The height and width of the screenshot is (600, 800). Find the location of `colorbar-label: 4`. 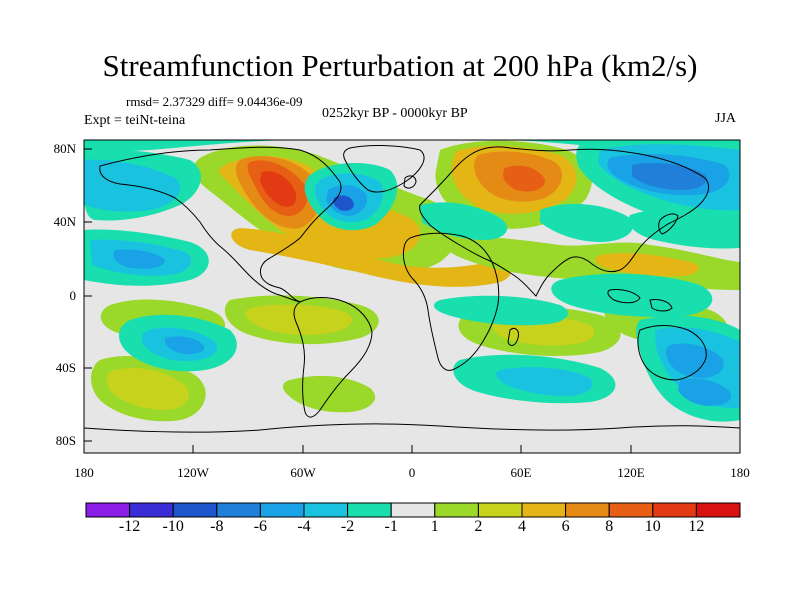

colorbar-label: 4 is located at coordinates (522, 526).